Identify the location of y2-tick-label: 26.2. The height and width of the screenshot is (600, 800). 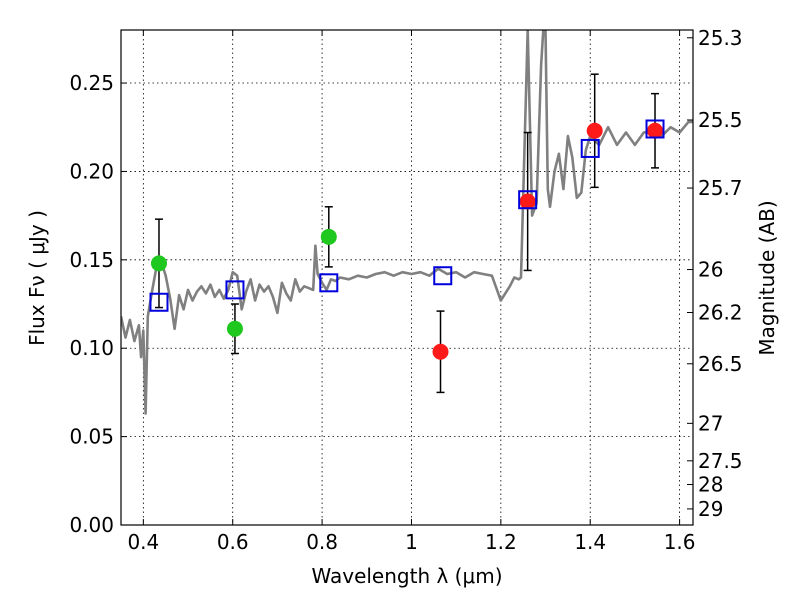
(720, 313).